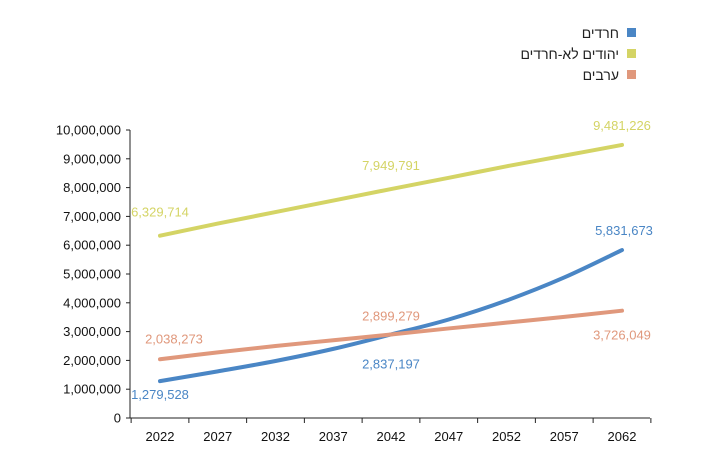 The width and height of the screenshot is (728, 468). I want to click on y-tick-label: 3,000,000, so click(92, 331).